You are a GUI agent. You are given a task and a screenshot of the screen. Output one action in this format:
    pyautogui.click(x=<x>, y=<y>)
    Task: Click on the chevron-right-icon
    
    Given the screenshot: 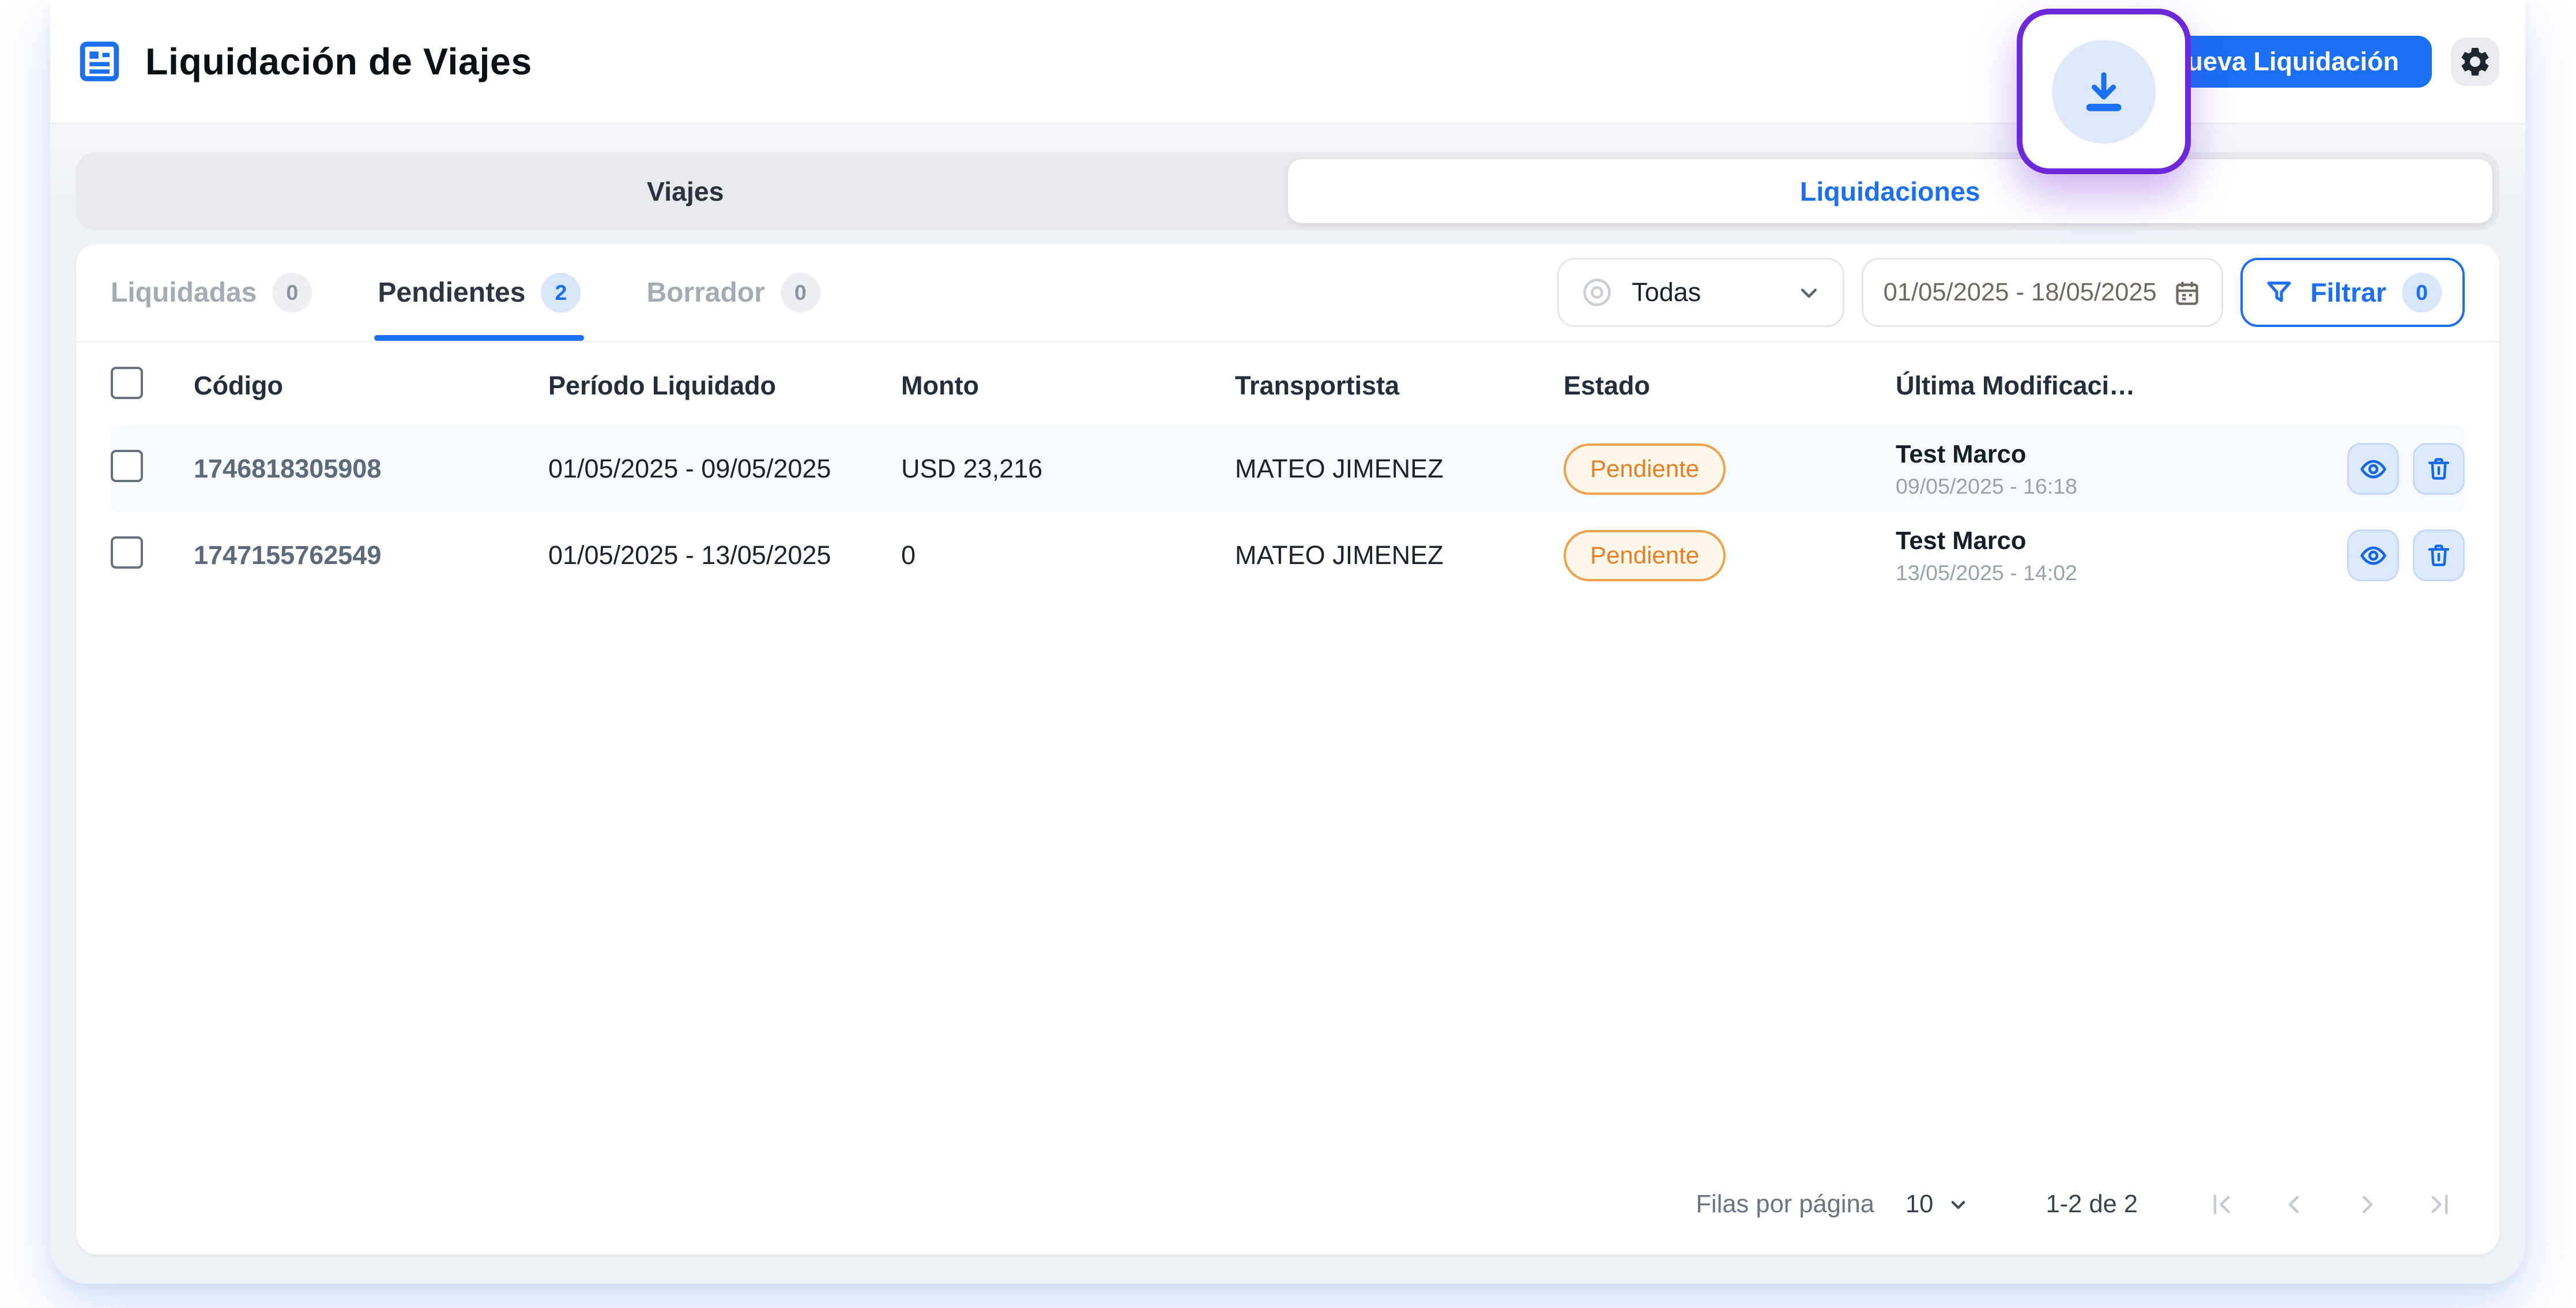 What is the action you would take?
    pyautogui.click(x=2367, y=1204)
    